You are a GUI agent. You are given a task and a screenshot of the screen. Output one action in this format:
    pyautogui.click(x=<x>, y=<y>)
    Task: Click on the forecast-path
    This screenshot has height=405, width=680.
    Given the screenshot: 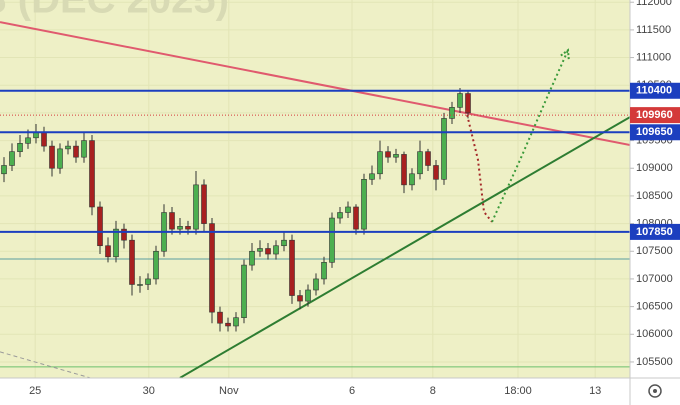 What is the action you would take?
    pyautogui.click(x=479, y=166)
    